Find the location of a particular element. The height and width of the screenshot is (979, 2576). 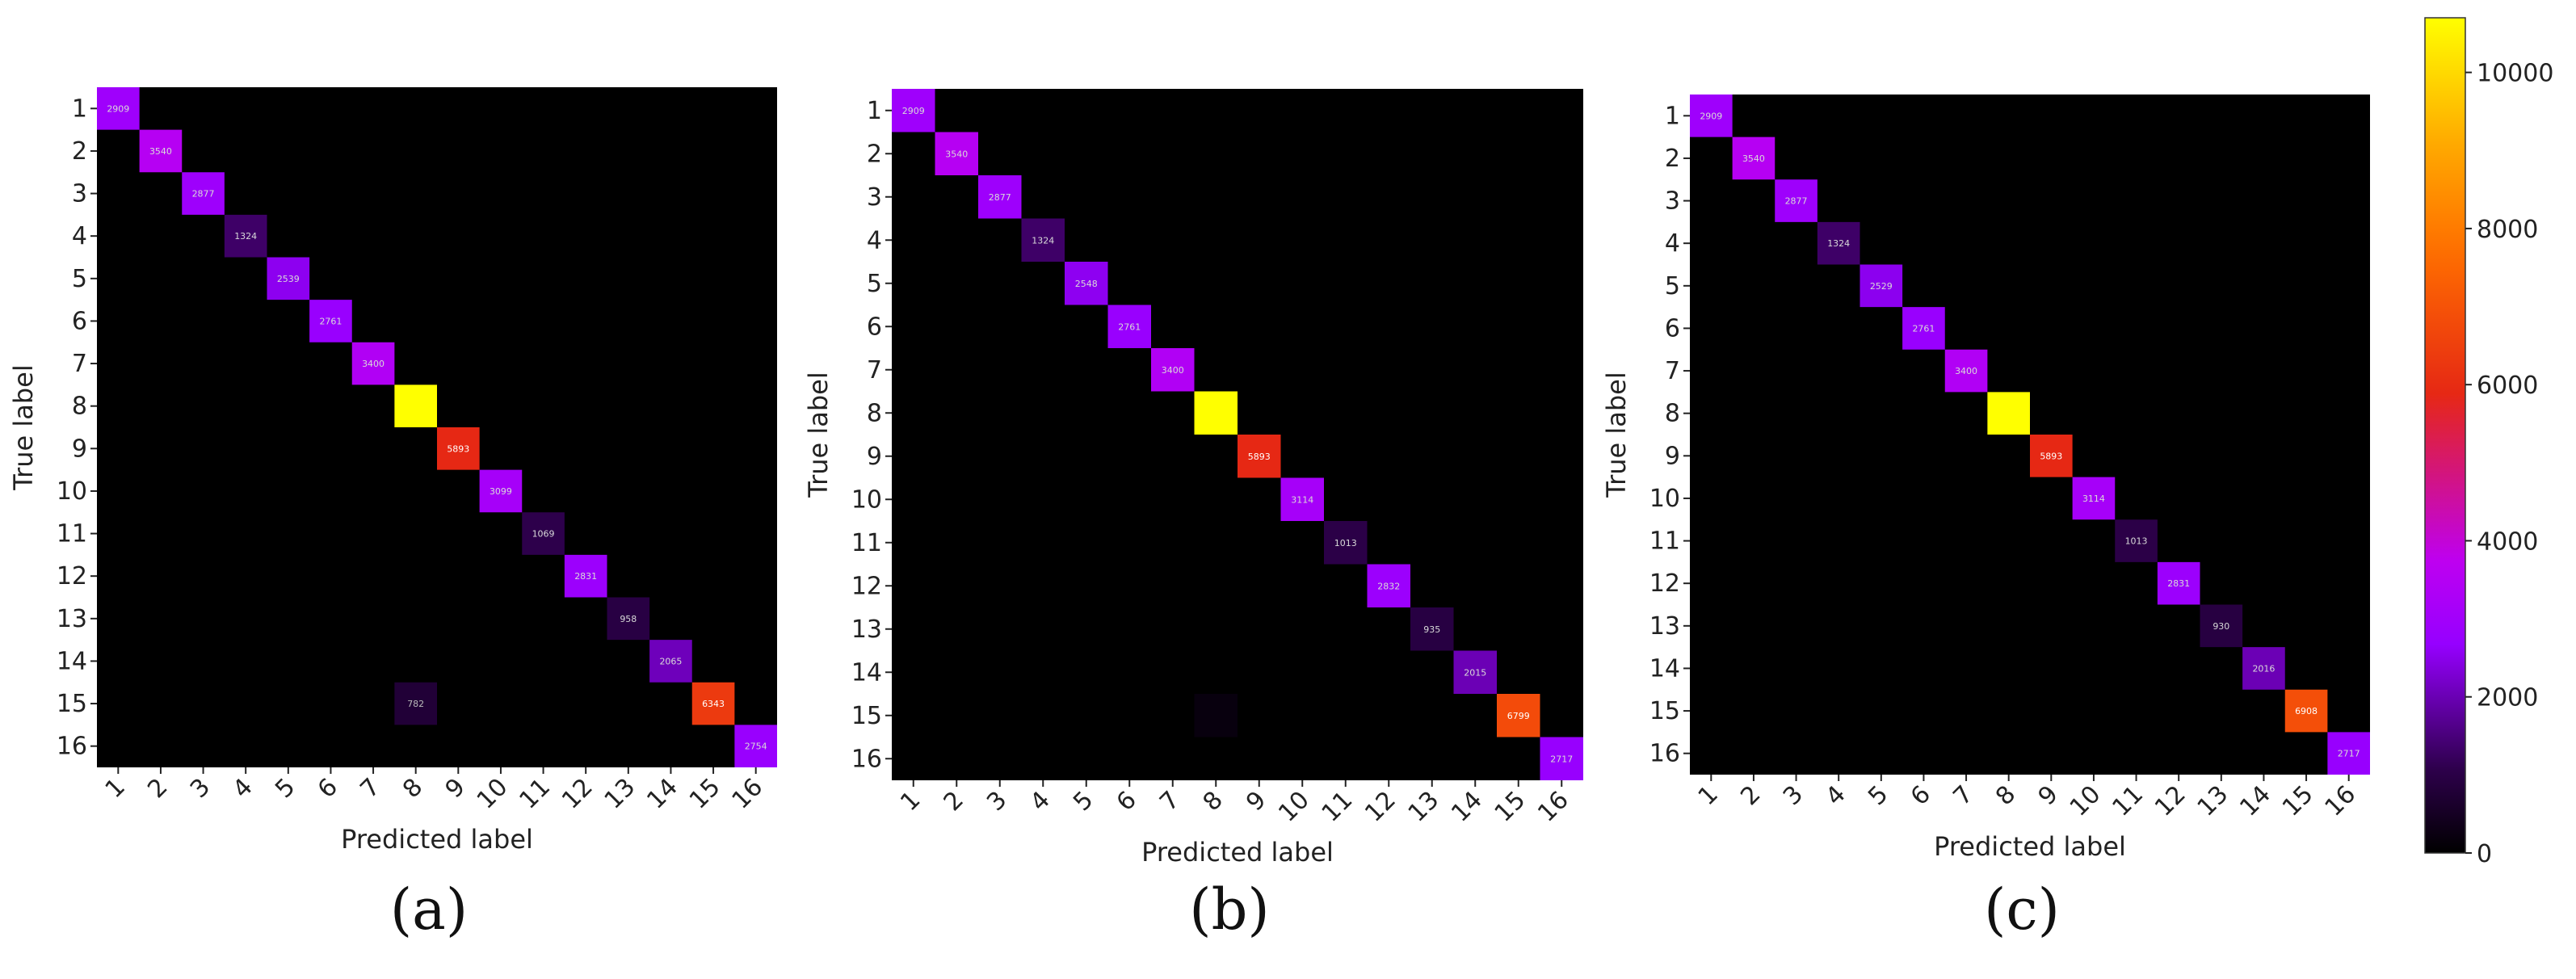

cell-value-label: 2539 is located at coordinates (288, 279).